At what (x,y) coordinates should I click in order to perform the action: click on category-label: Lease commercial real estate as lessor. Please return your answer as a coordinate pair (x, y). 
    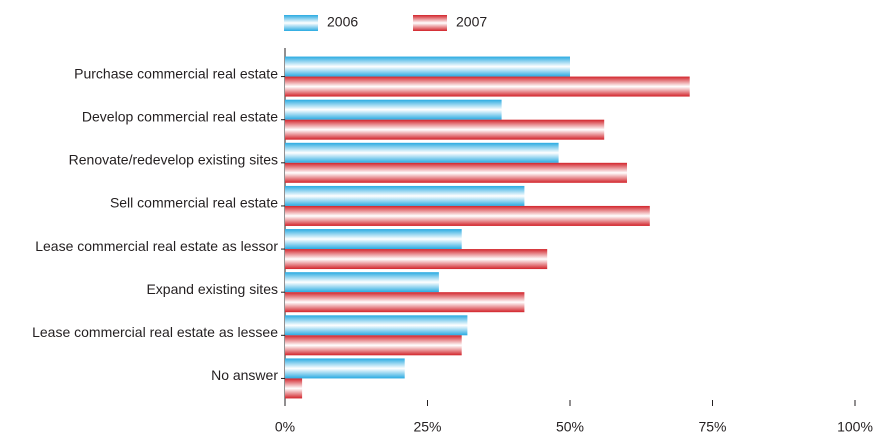
    Looking at the image, I should click on (156, 246).